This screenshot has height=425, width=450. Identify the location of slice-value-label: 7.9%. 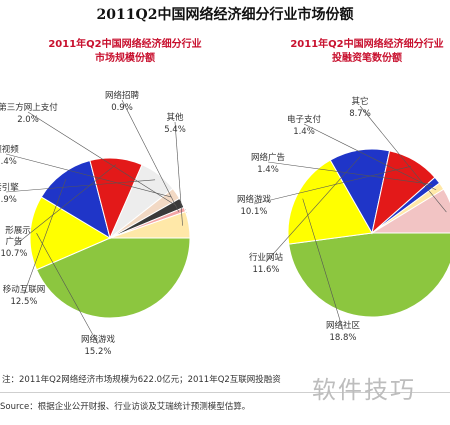
(8, 200).